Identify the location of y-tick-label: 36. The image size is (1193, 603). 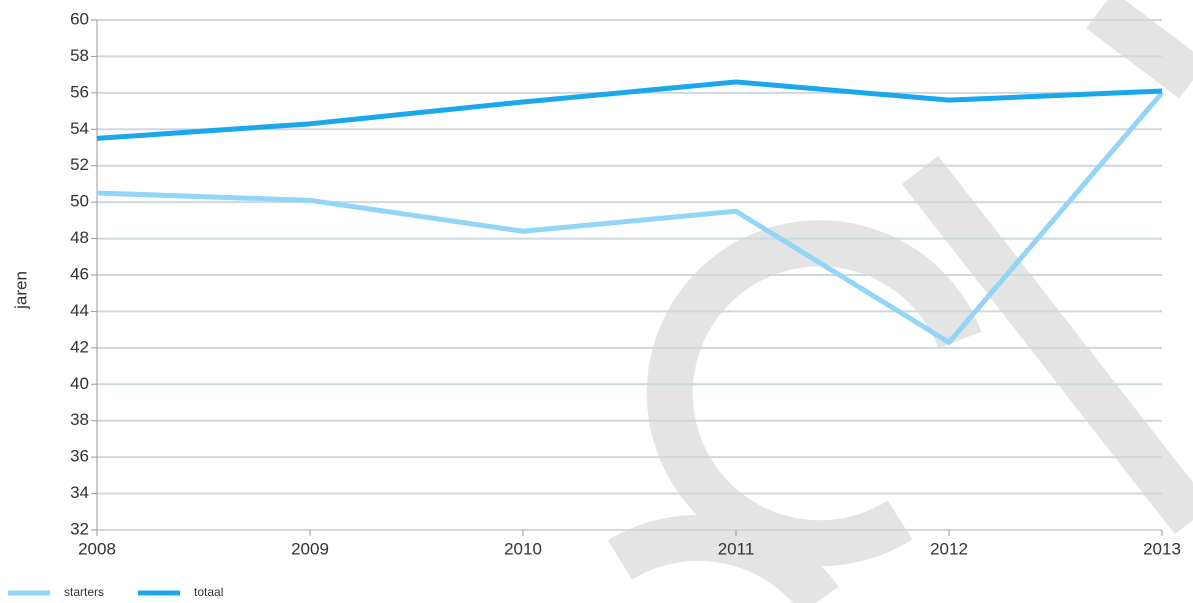
(79, 456).